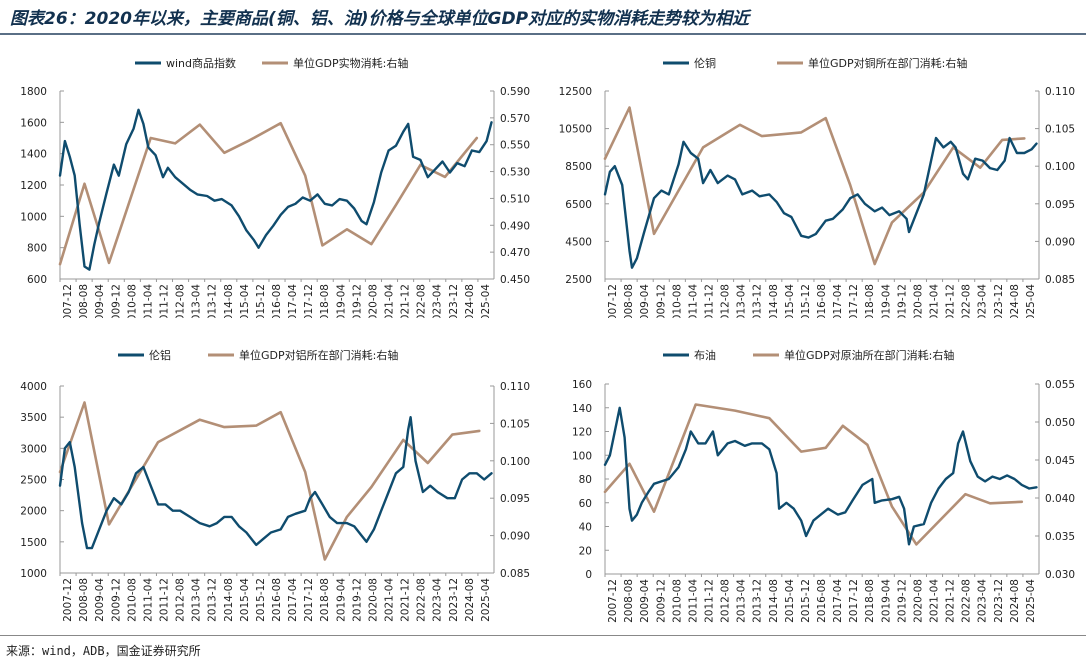 This screenshot has height=665, width=1086. Describe the element at coordinates (33, 92) in the screenshot. I see `left-tick-label: 1800` at that location.